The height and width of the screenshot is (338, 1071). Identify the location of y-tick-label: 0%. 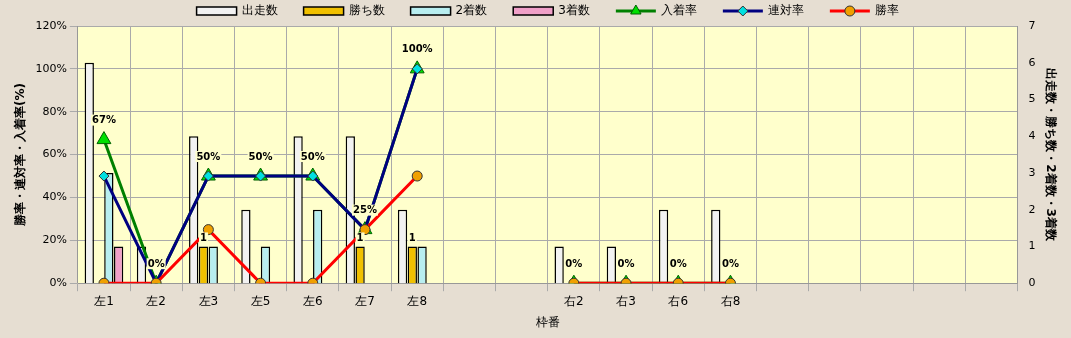
(58, 283).